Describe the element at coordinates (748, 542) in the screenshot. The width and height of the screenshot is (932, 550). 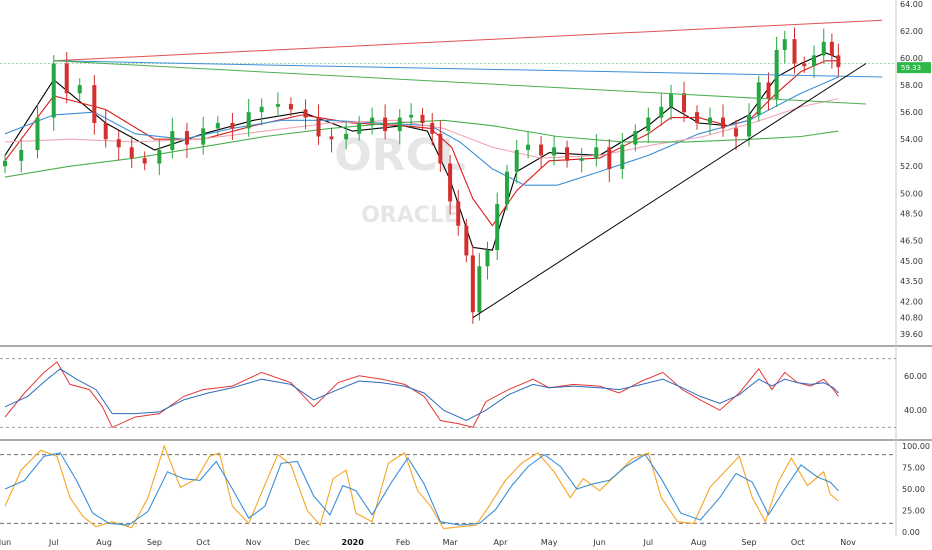
I see `time-axis-label: Sep` at that location.